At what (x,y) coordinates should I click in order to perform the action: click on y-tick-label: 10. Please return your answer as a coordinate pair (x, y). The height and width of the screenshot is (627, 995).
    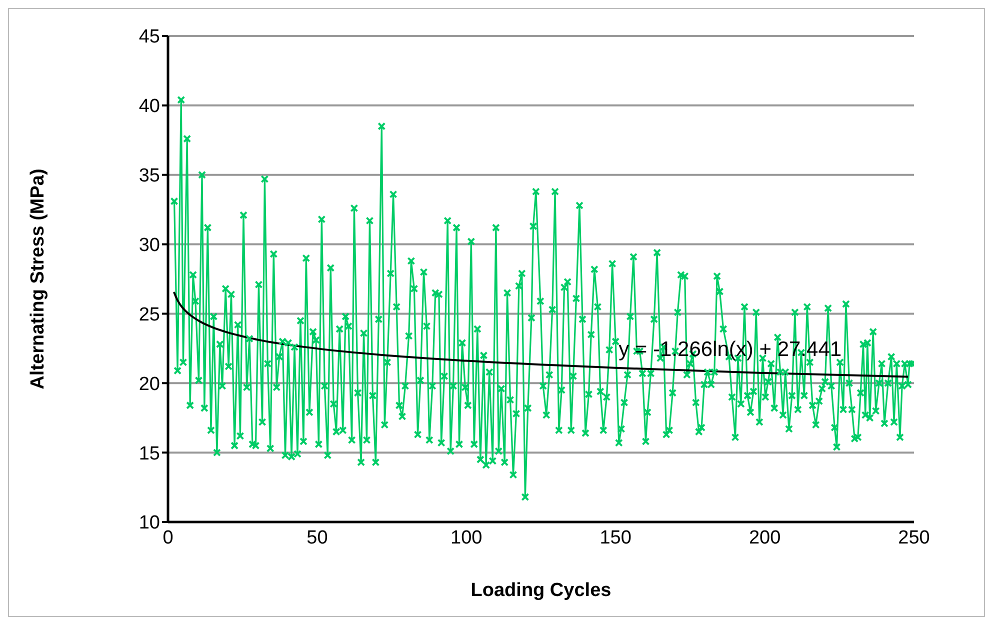
    Looking at the image, I should click on (149, 523).